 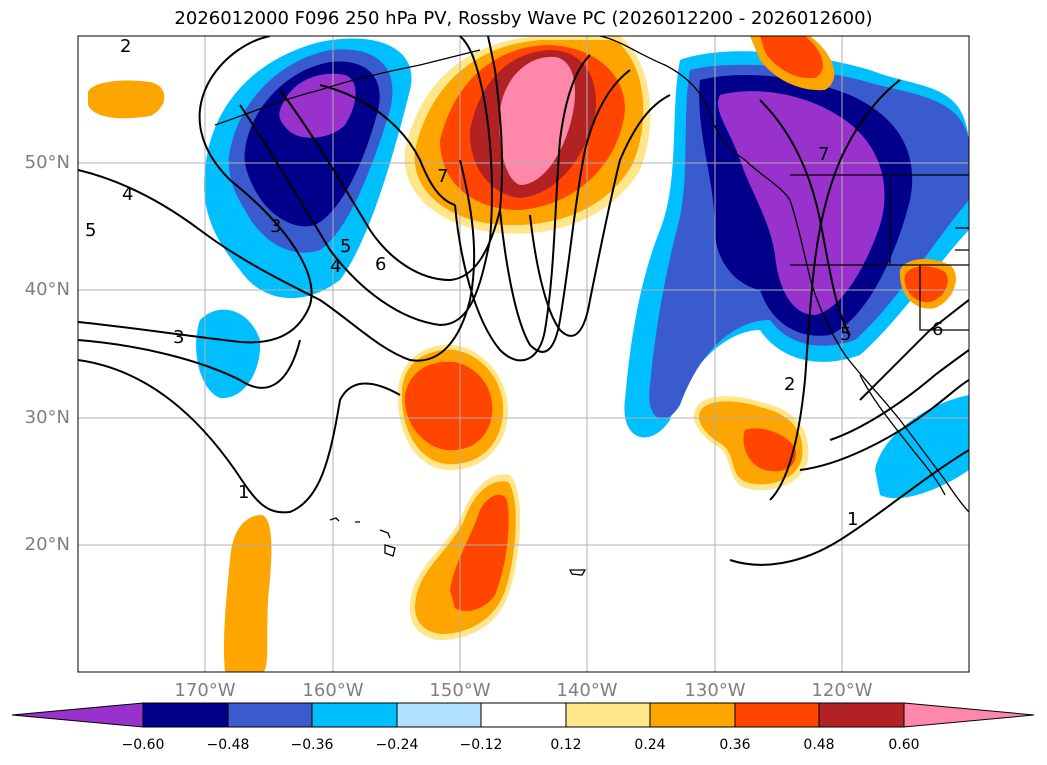 I want to click on pv-contour-7-east, so click(x=805, y=217).